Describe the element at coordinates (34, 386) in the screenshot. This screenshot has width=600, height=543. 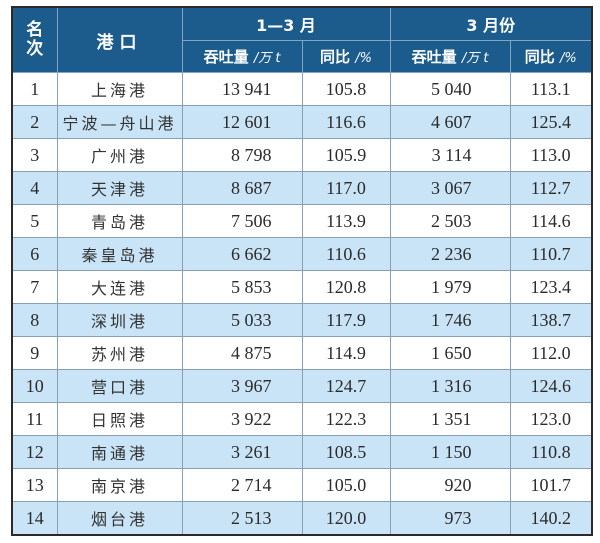
I see `rank-cell: 10` at that location.